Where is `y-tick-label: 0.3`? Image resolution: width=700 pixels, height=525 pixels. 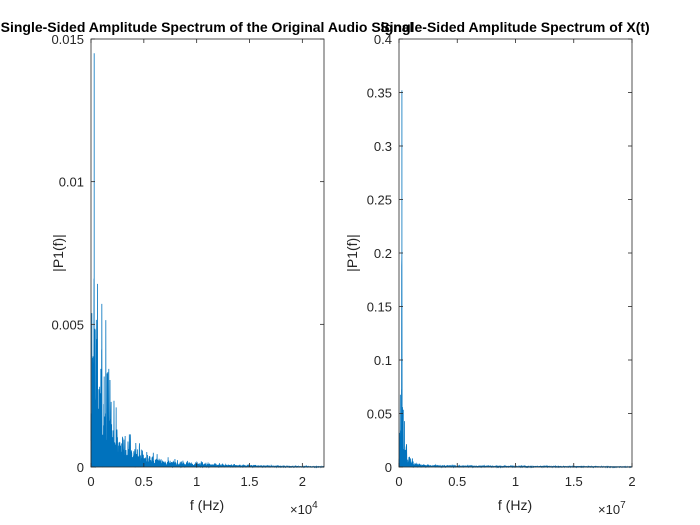 y-tick-label: 0.3 is located at coordinates (383, 146).